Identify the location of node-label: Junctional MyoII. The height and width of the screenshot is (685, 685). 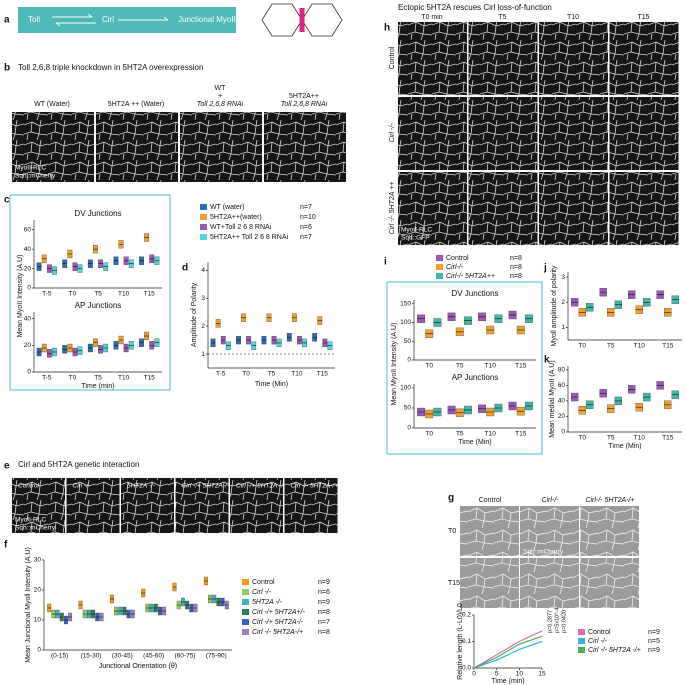
(207, 19).